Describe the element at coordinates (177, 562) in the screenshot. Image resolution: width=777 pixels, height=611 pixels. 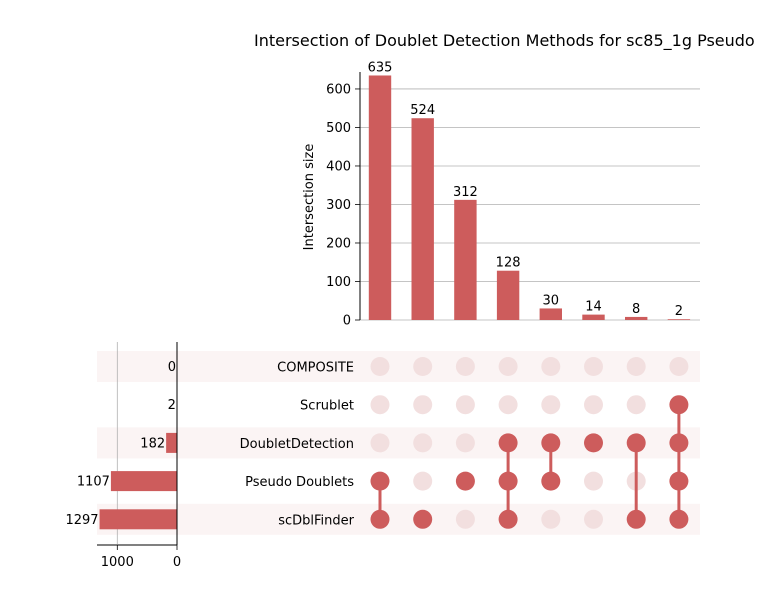
I see `set-size-tick-label: 0` at that location.